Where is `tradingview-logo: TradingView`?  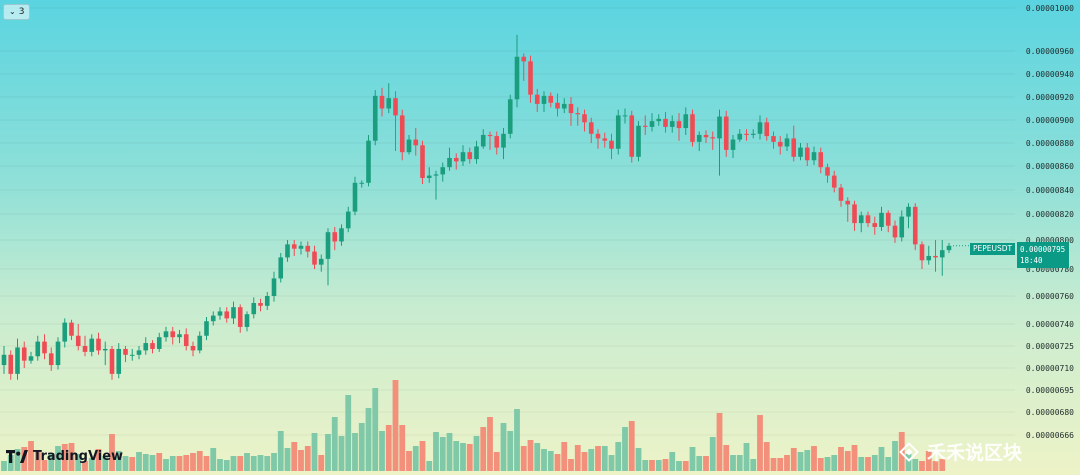
tradingview-logo: TradingView is located at coordinates (64, 456).